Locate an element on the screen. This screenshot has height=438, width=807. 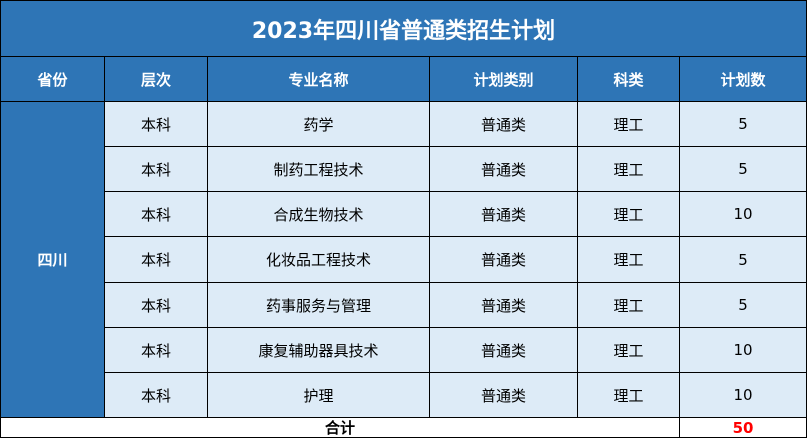
table-cell-major: 制药工程技术 is located at coordinates (319, 169).